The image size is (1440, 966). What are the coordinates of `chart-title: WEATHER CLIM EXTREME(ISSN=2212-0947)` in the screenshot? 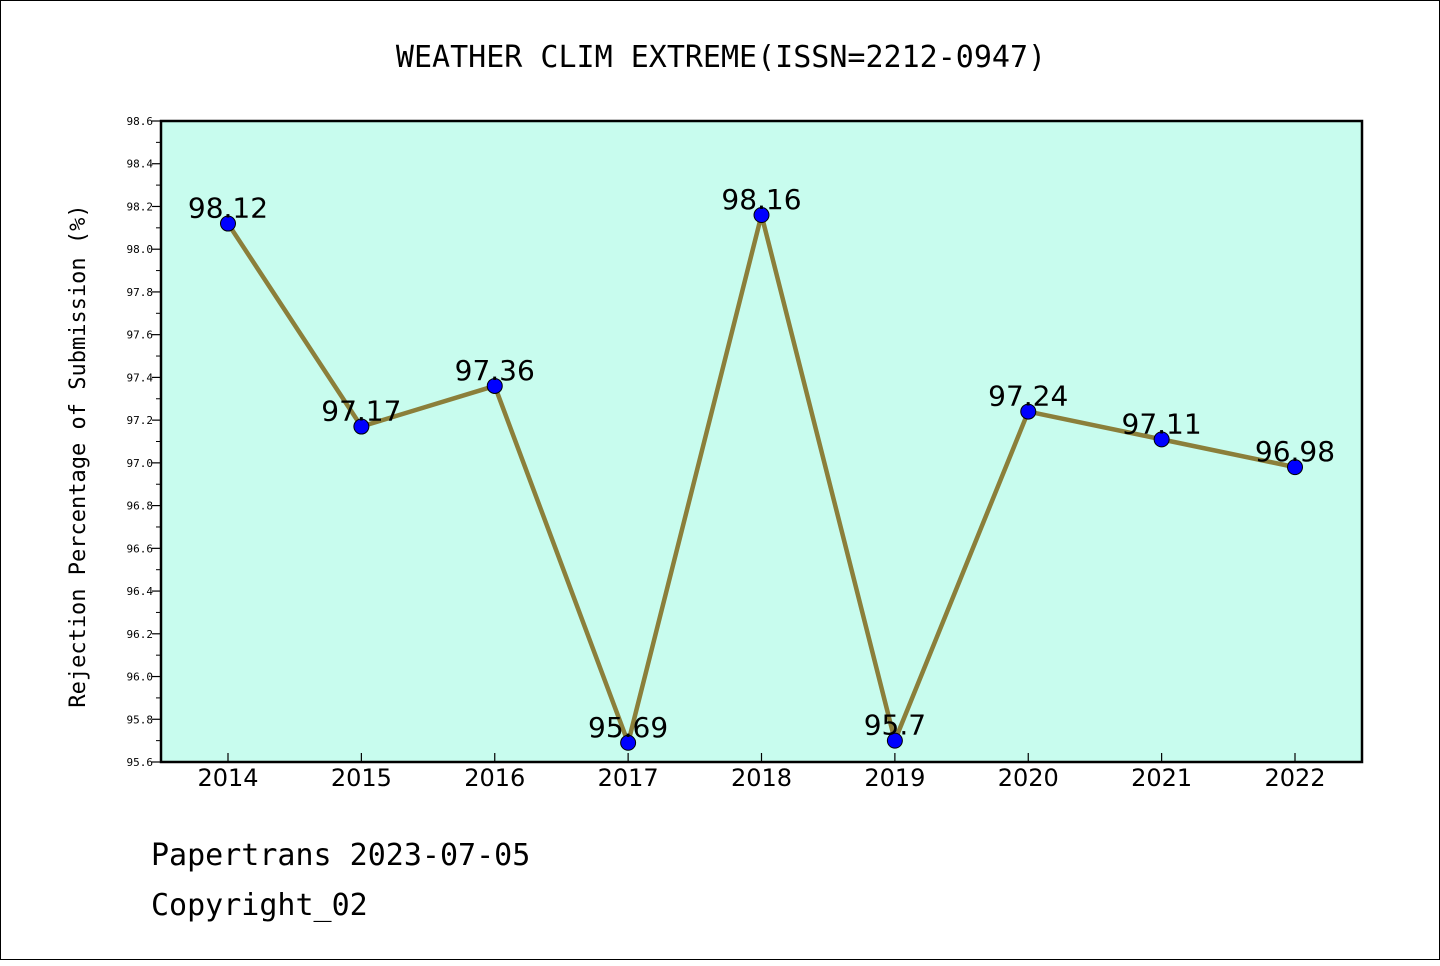 It's located at (721, 57).